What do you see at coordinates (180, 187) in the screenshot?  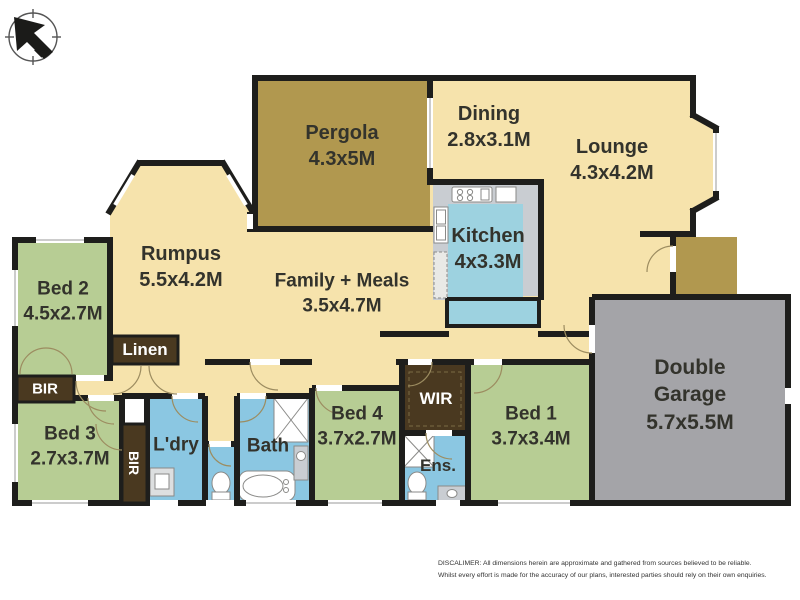 I see `rumpus-bay-area` at bounding box center [180, 187].